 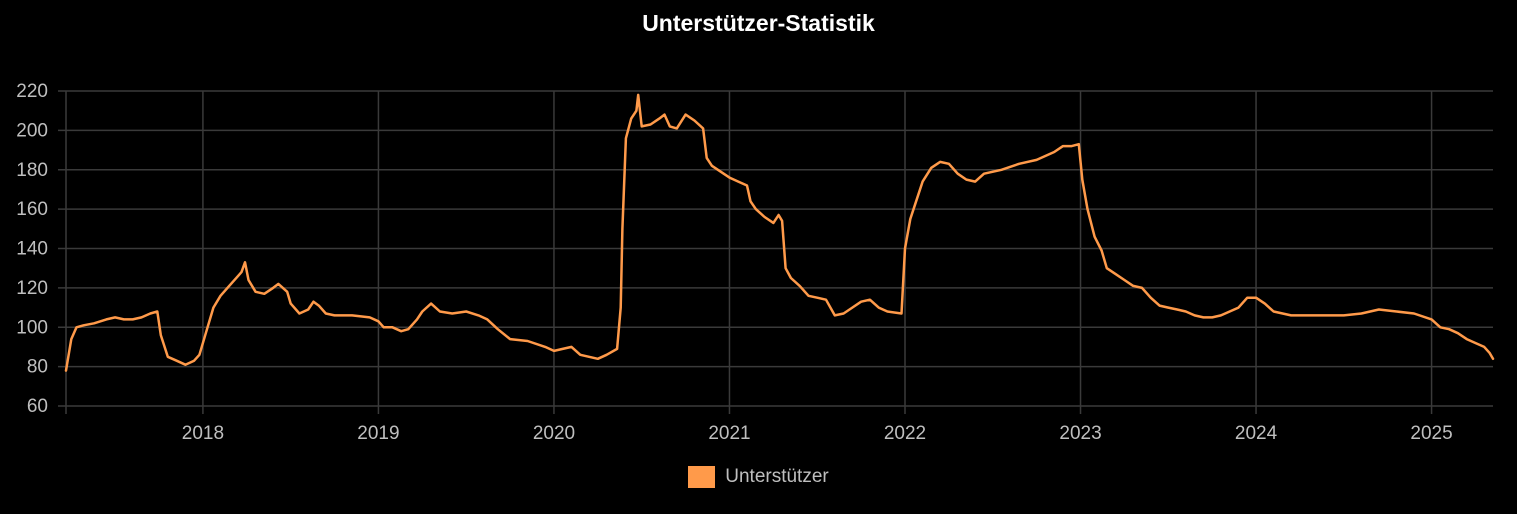 I want to click on y-tick-label: 100, so click(x=32, y=327).